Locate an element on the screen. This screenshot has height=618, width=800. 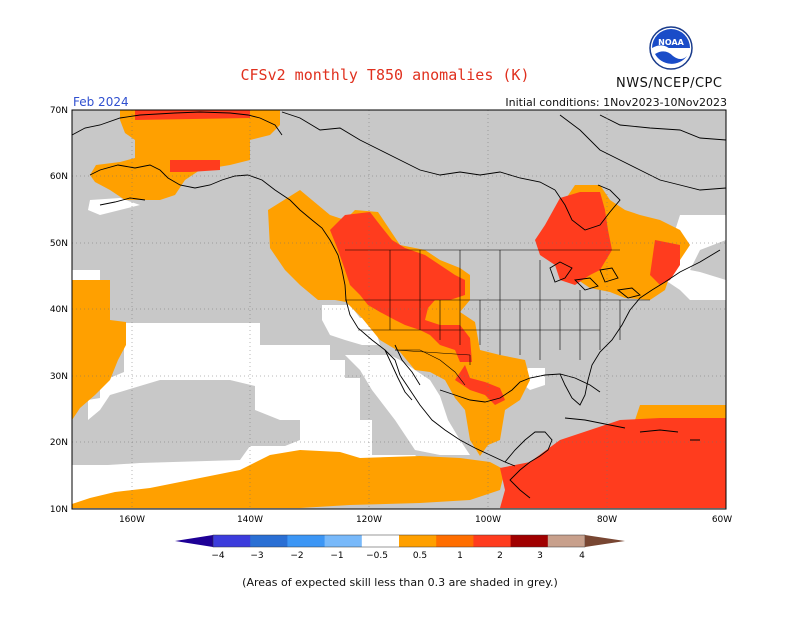
lon-label: 100W is located at coordinates (488, 520).